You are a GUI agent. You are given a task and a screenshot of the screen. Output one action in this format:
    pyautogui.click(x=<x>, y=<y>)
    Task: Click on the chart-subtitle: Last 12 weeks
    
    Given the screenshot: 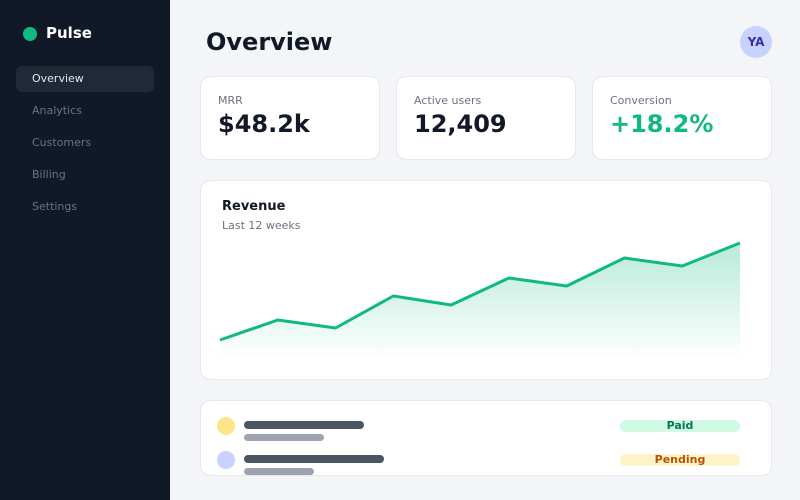 What is the action you would take?
    pyautogui.click(x=261, y=225)
    